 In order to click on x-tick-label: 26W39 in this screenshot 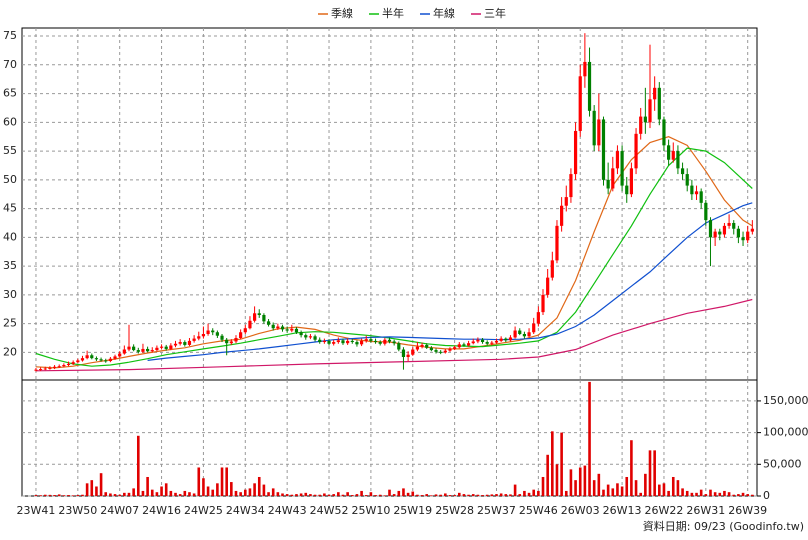, I will do `click(747, 510)`.